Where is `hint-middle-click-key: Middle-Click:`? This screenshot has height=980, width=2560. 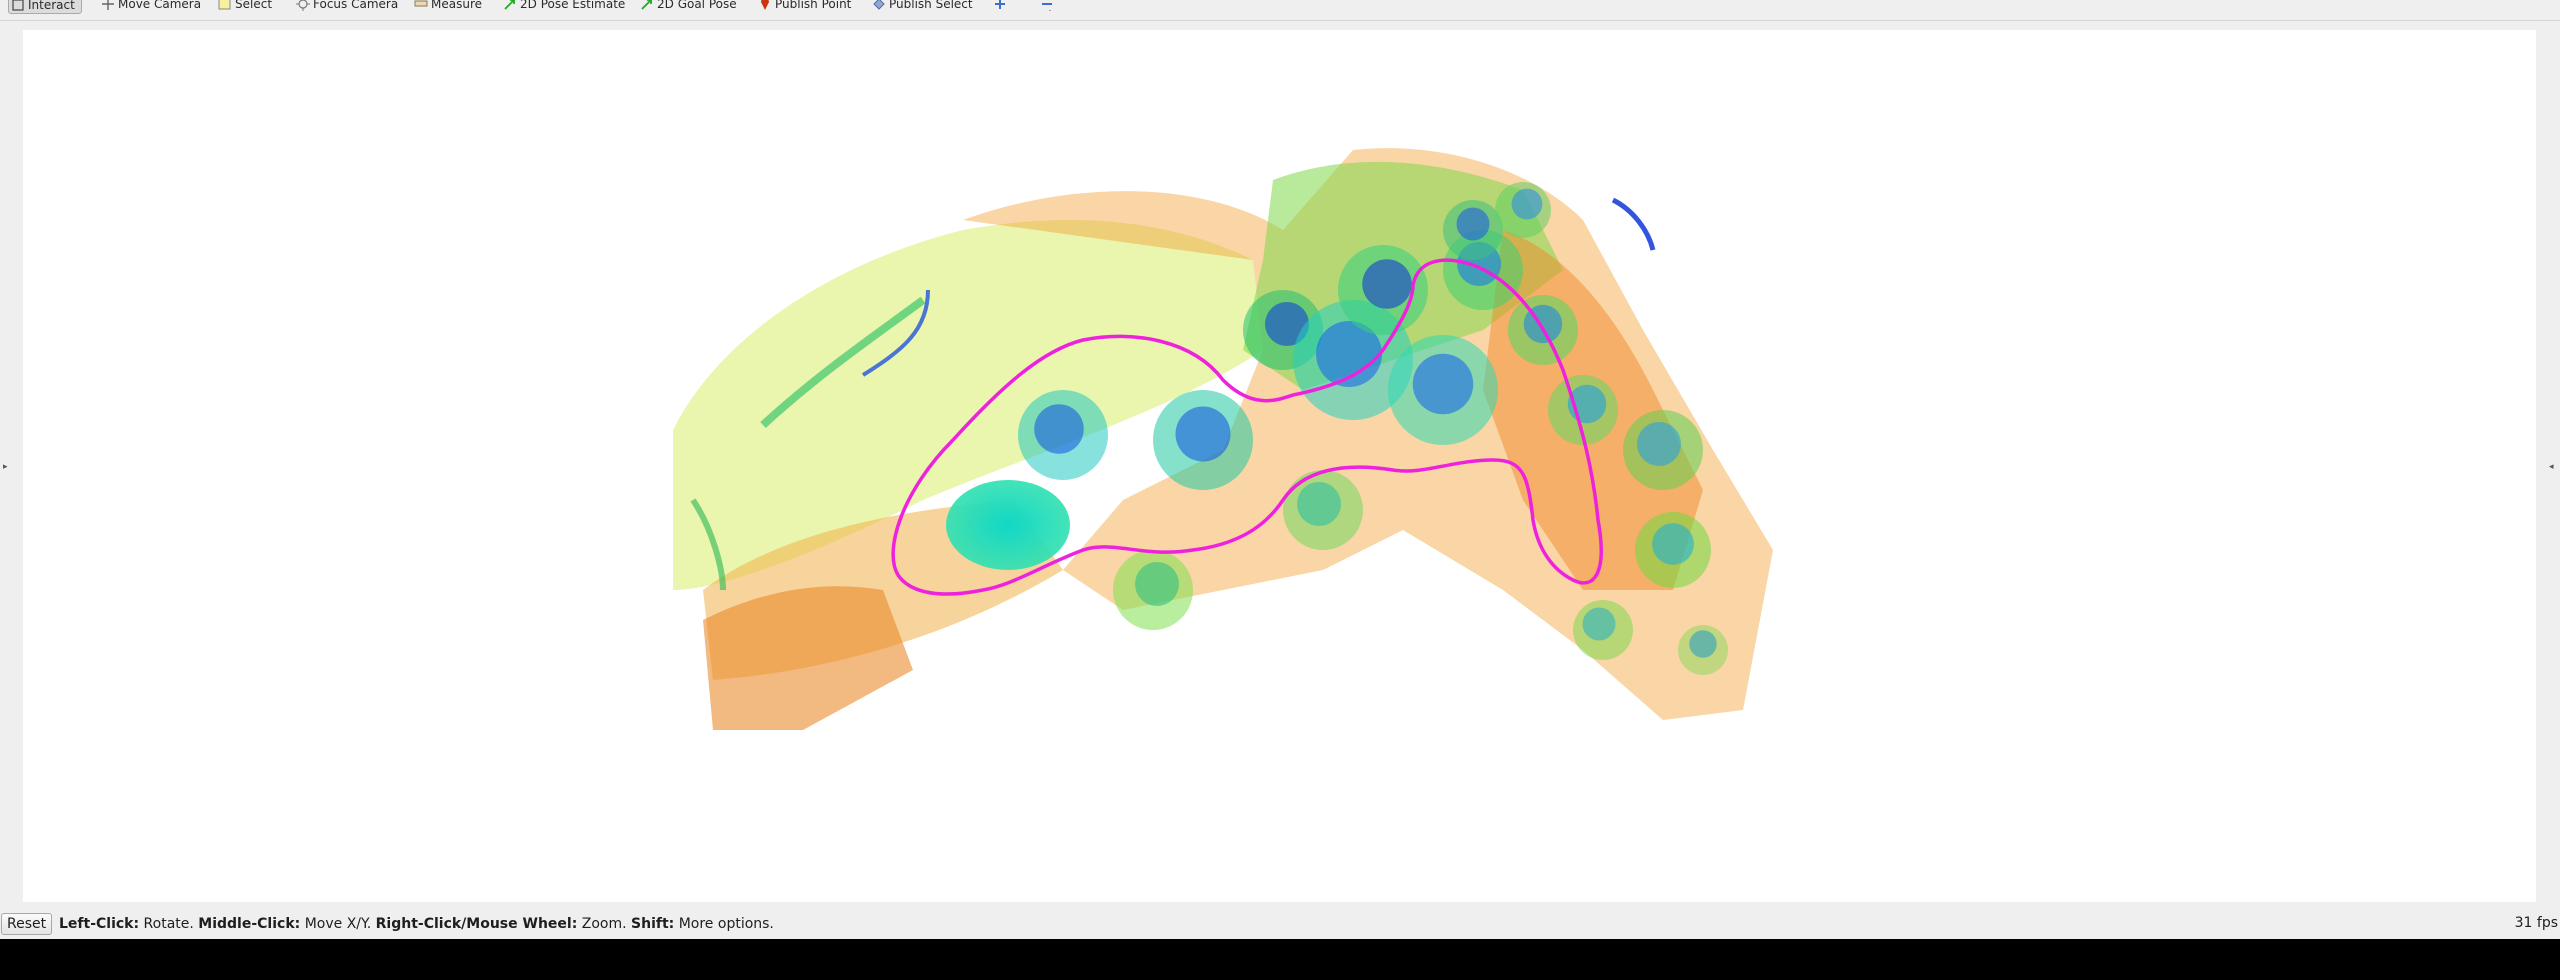
hint-middle-click-key: Middle-Click: is located at coordinates (249, 924).